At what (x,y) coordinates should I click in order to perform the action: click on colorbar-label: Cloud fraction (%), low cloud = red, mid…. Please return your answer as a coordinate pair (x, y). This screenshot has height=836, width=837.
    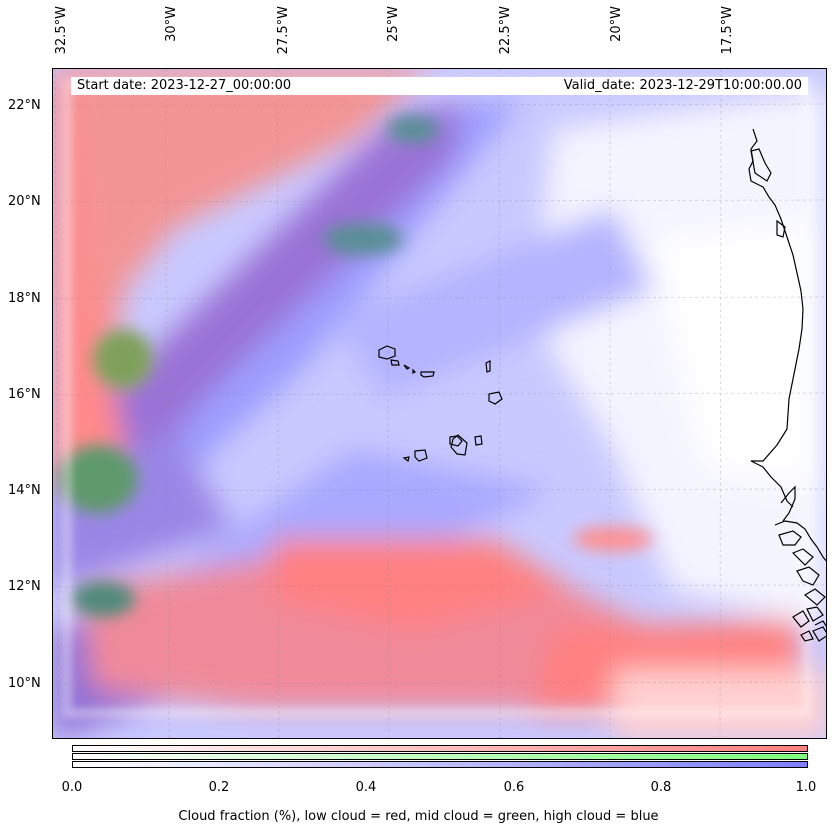
    Looking at the image, I should click on (418, 816).